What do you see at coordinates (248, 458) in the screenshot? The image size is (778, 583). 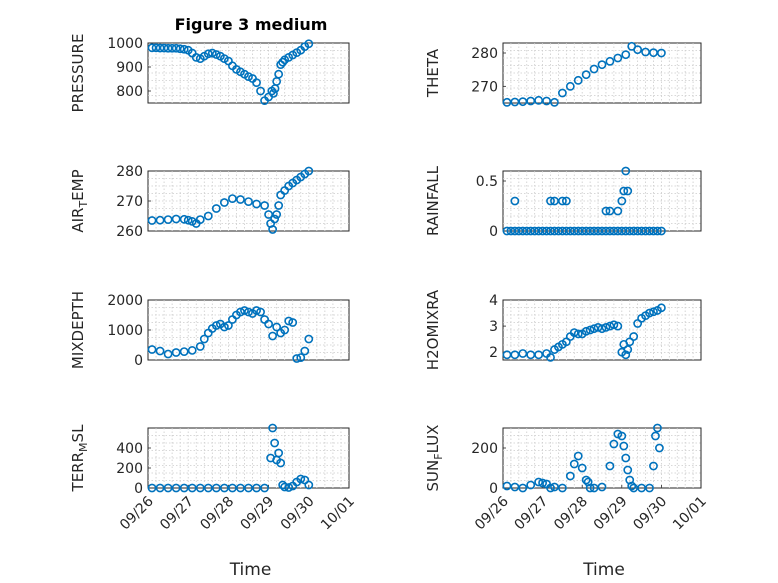 I see `axes-box` at bounding box center [248, 458].